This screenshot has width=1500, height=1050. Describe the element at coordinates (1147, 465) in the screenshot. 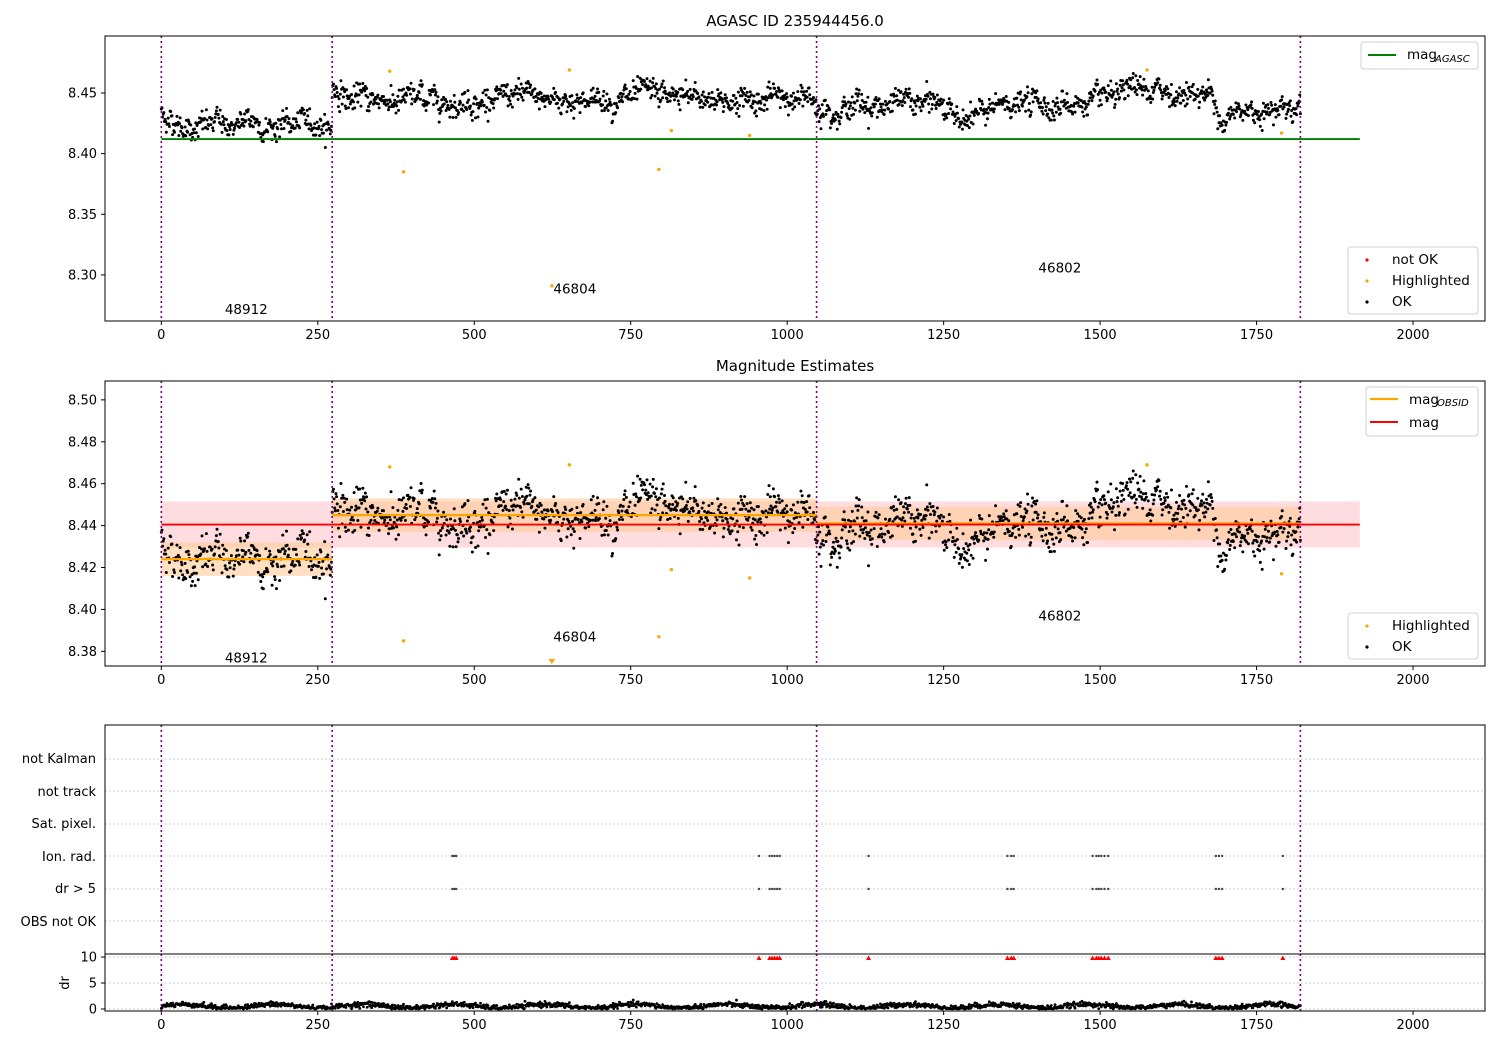

I see `highlighted-point` at that location.